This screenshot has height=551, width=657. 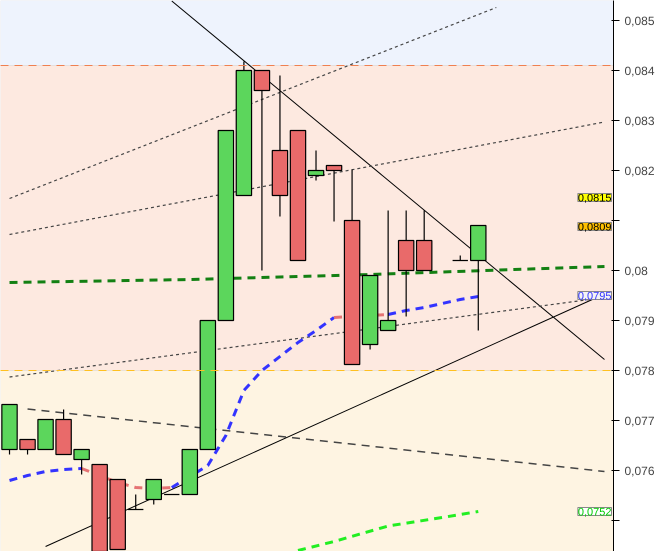 What do you see at coordinates (639, 21) in the screenshot?
I see `y-tick-label: 0,085` at bounding box center [639, 21].